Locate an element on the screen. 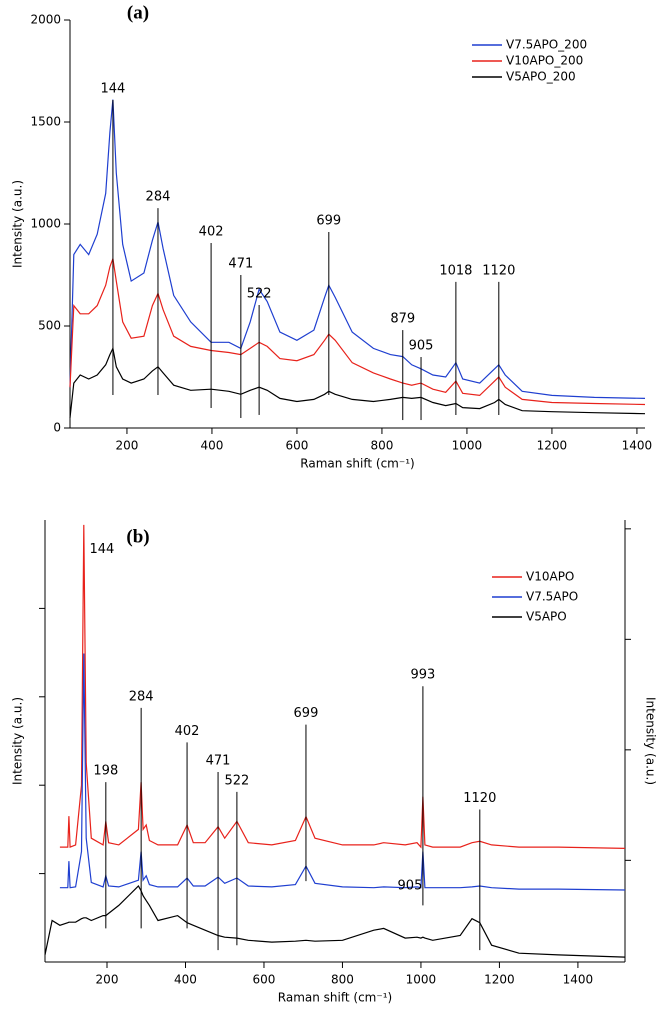 This screenshot has height=1024, width=665. peak-label: 198 is located at coordinates (105, 771).